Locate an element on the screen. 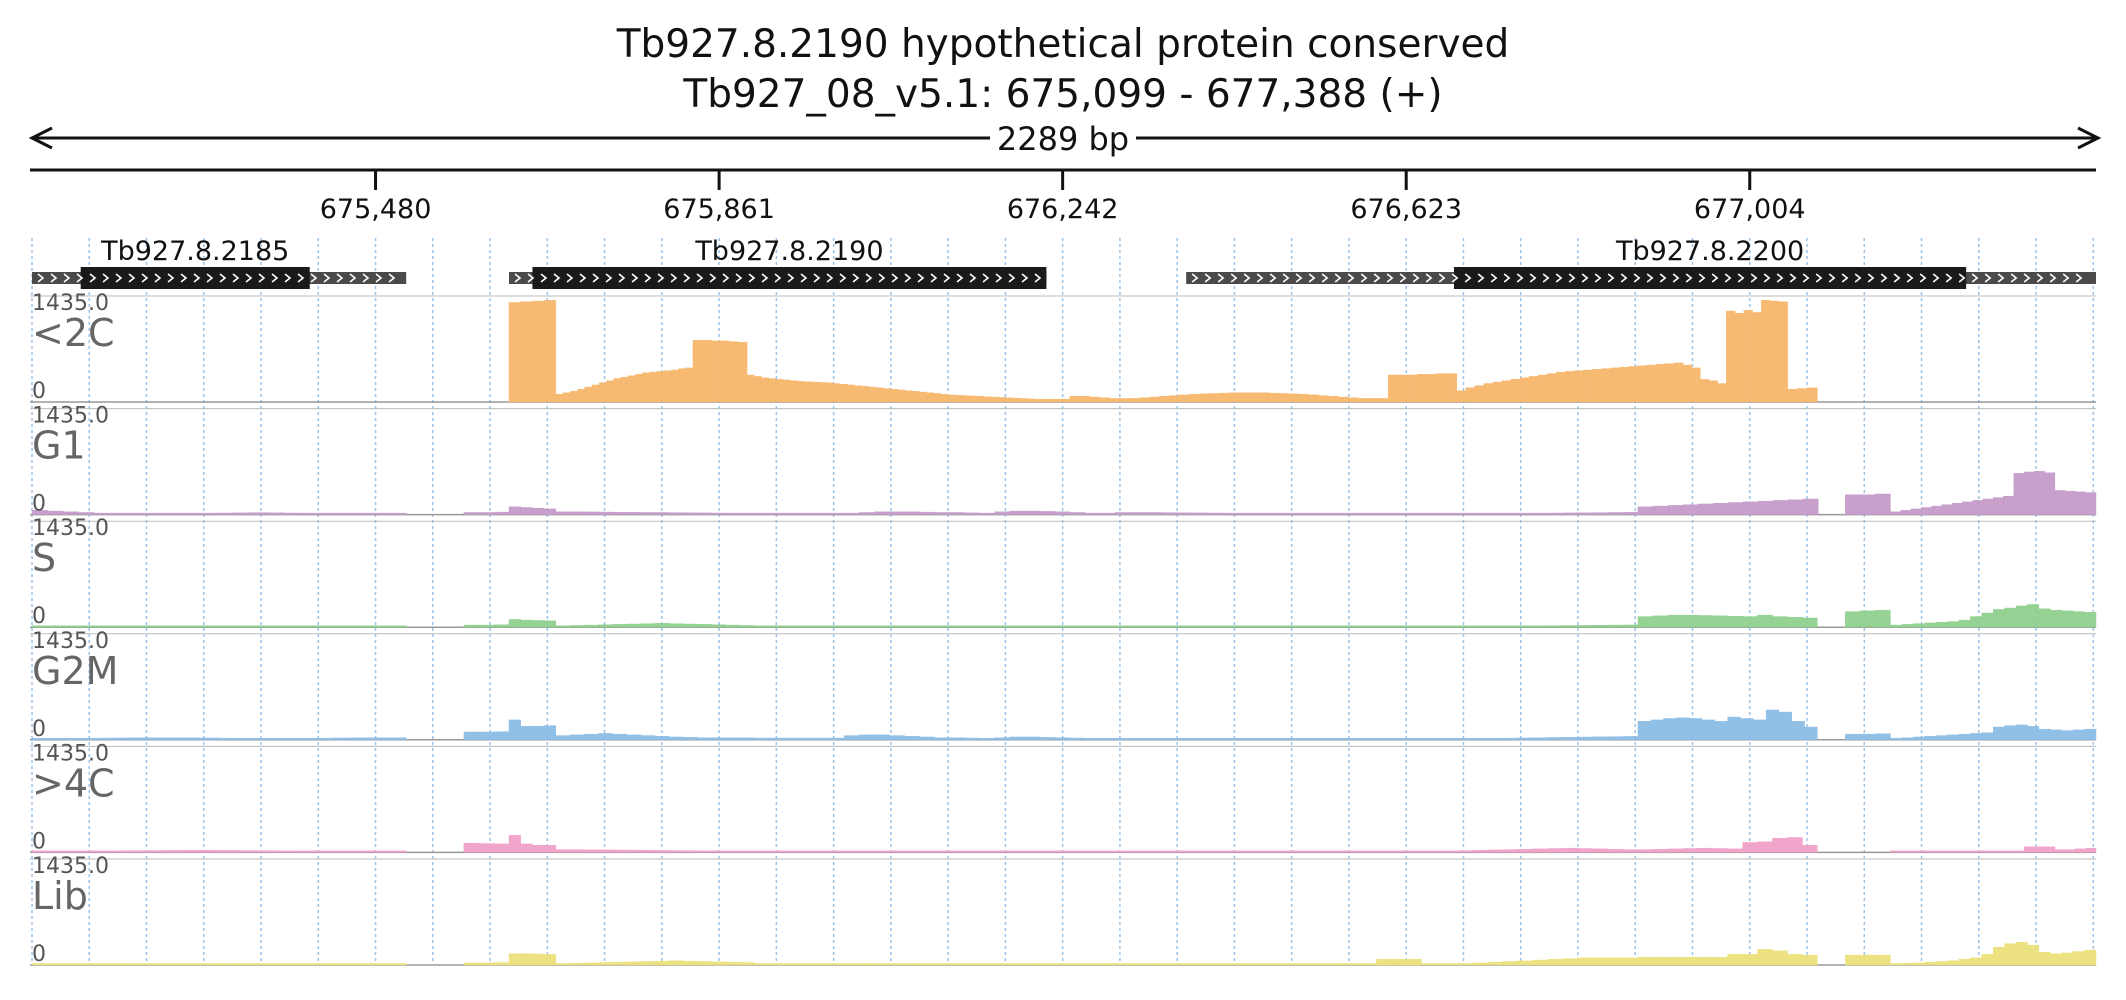 Image resolution: width=2126 pixels, height=1000 pixels. track-ymax-label: 1435.0 is located at coordinates (70, 866).